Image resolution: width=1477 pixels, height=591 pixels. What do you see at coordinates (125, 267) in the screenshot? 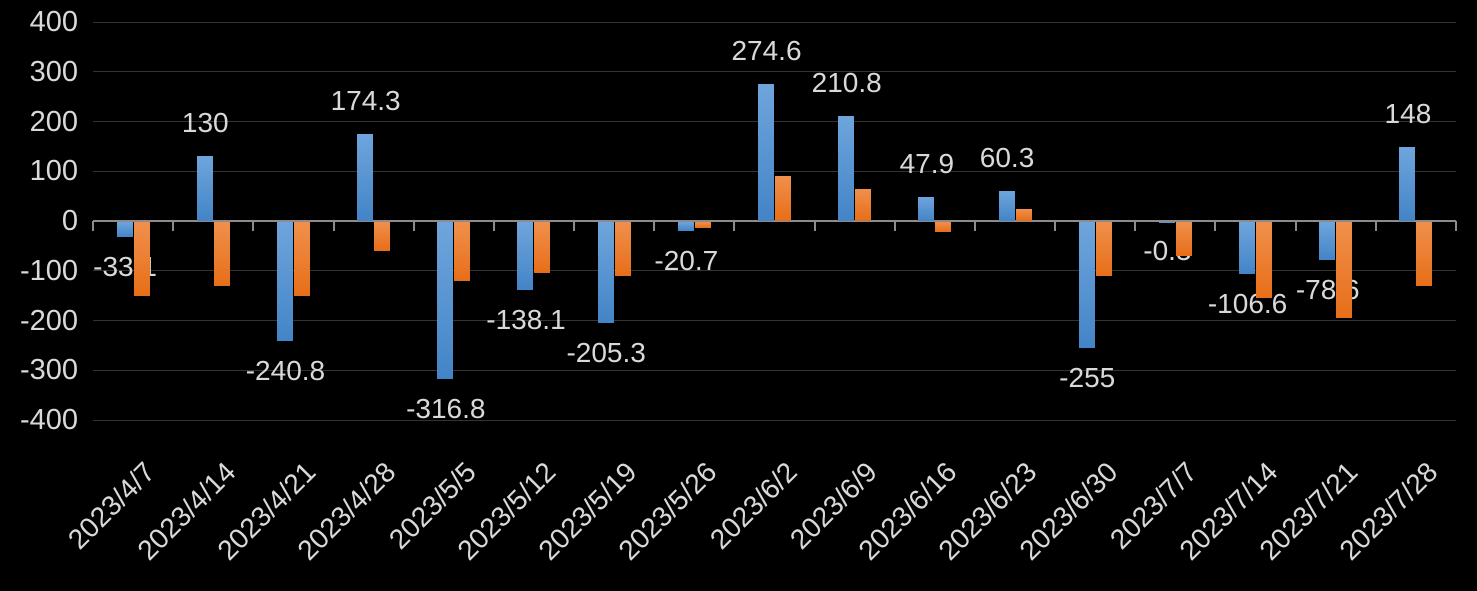
I see `data-label: -33.1` at bounding box center [125, 267].